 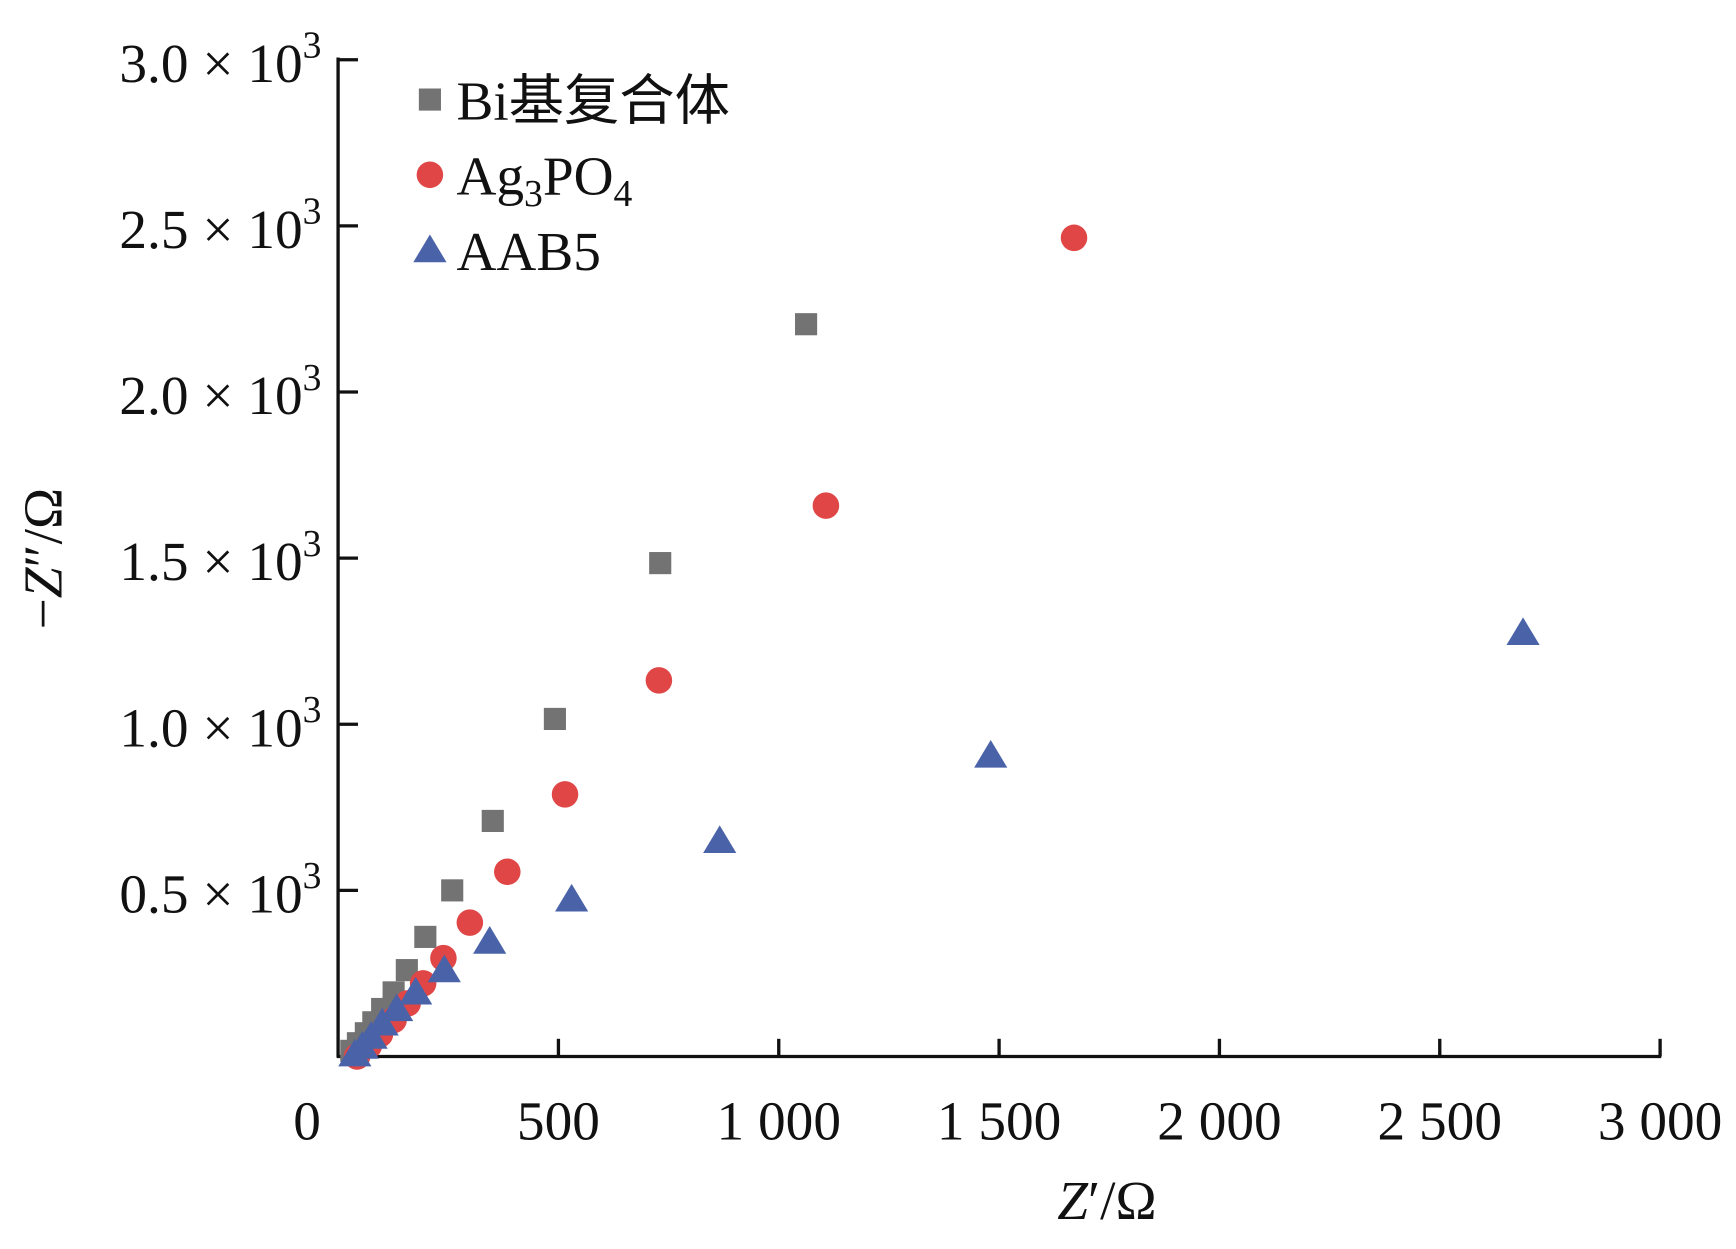 What do you see at coordinates (429, 99) in the screenshot?
I see `legend-marker-square` at bounding box center [429, 99].